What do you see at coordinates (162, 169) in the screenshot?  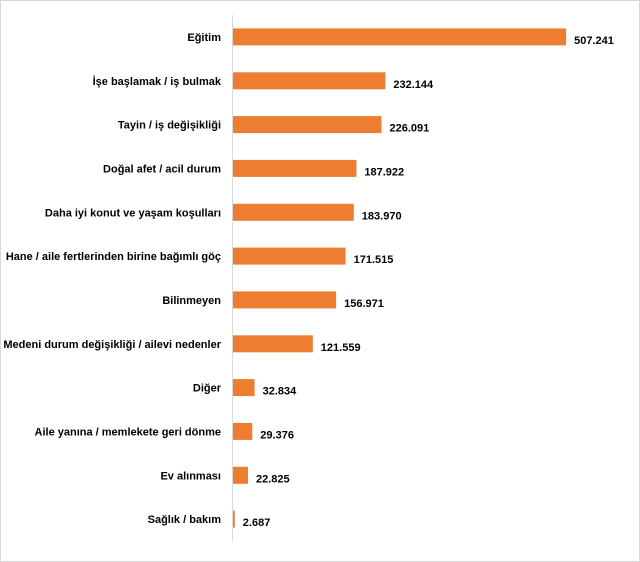 I see `category-label-3: Doğal afet / acil durum` at bounding box center [162, 169].